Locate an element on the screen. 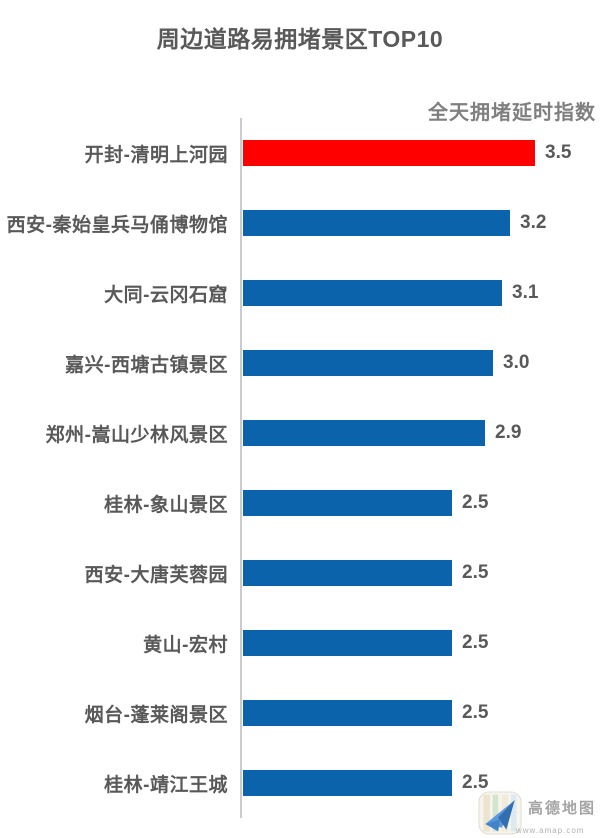 The height and width of the screenshot is (838, 600). bar-row: 烟台-蓬莱阁景区 2.5 is located at coordinates (300, 713).